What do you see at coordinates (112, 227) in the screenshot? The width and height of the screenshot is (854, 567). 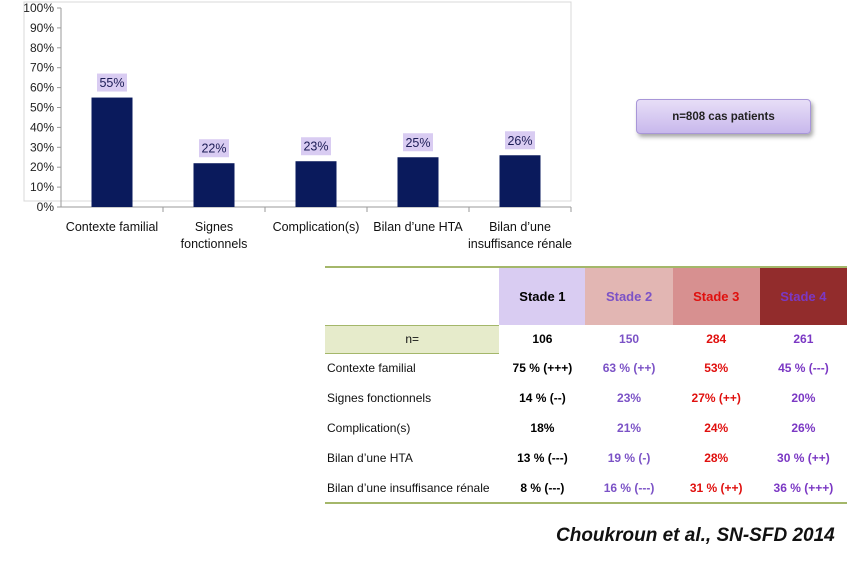 I see `x-tick-label: Contexte familial` at bounding box center [112, 227].